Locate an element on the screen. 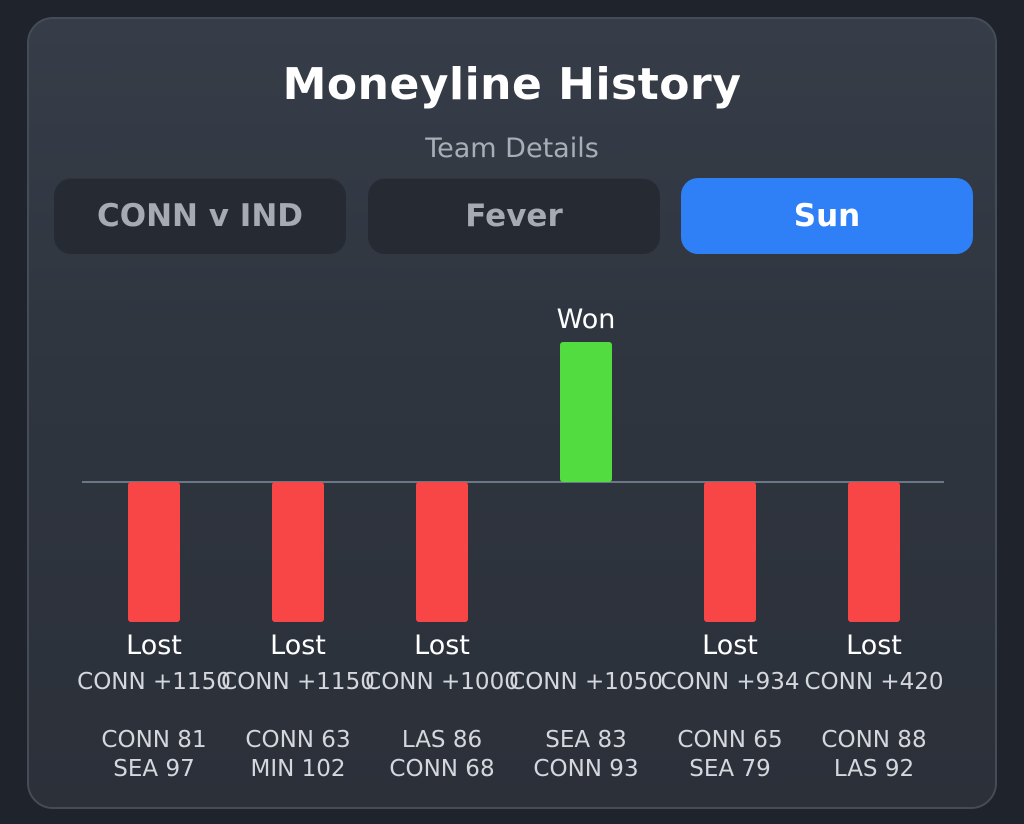 The height and width of the screenshot is (824, 1024). page-title: Moneyline History is located at coordinates (512, 84).